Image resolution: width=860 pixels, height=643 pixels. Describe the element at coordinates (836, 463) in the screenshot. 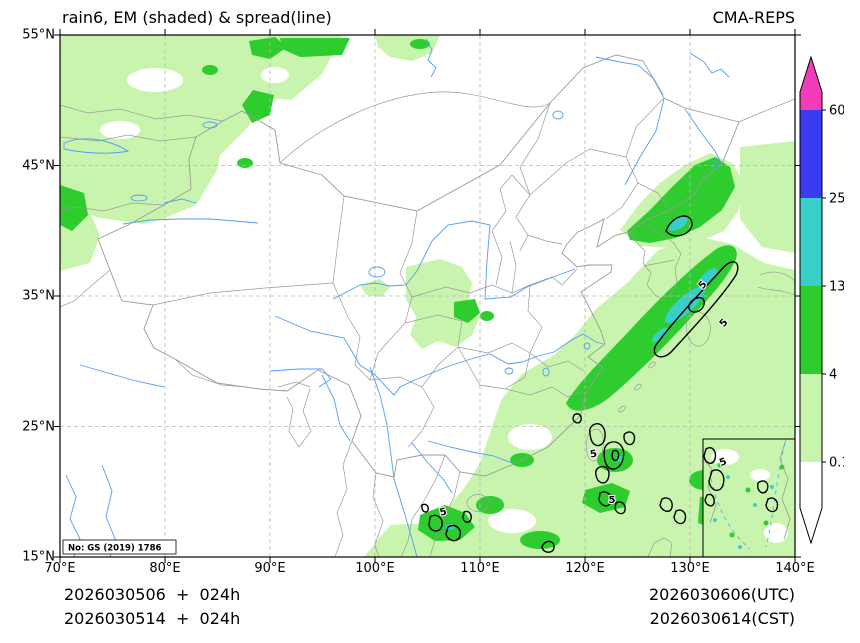

I see `colorbar-tick-label: 0.1` at that location.